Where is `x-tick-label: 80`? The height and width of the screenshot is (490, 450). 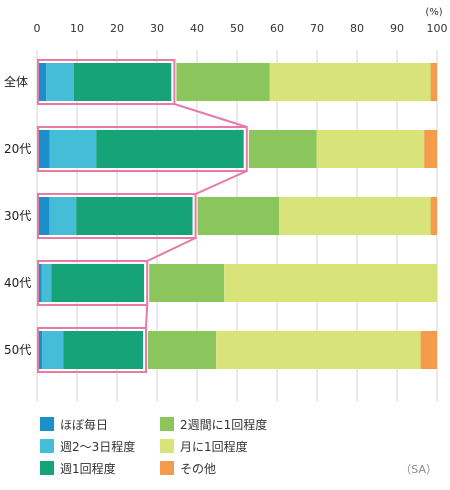
x-tick-label: 80 is located at coordinates (357, 28).